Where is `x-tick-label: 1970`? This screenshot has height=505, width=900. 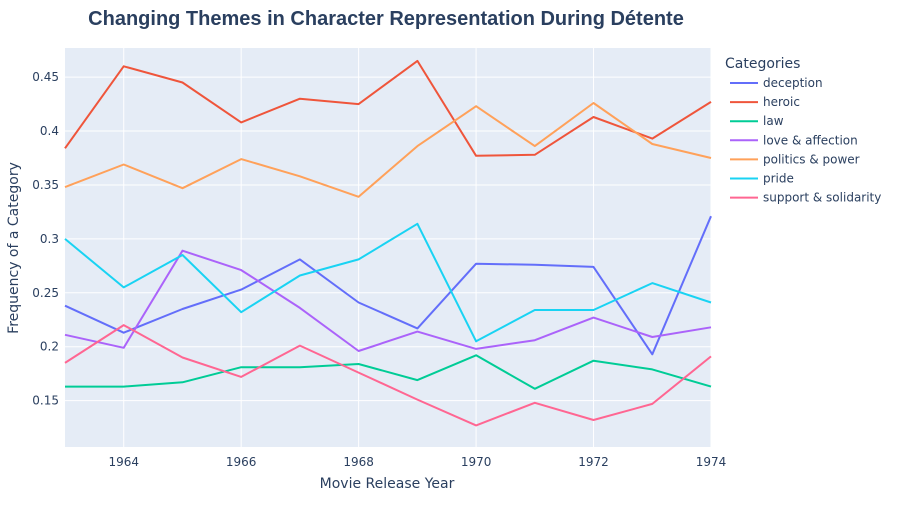 x-tick-label: 1970 is located at coordinates (476, 462).